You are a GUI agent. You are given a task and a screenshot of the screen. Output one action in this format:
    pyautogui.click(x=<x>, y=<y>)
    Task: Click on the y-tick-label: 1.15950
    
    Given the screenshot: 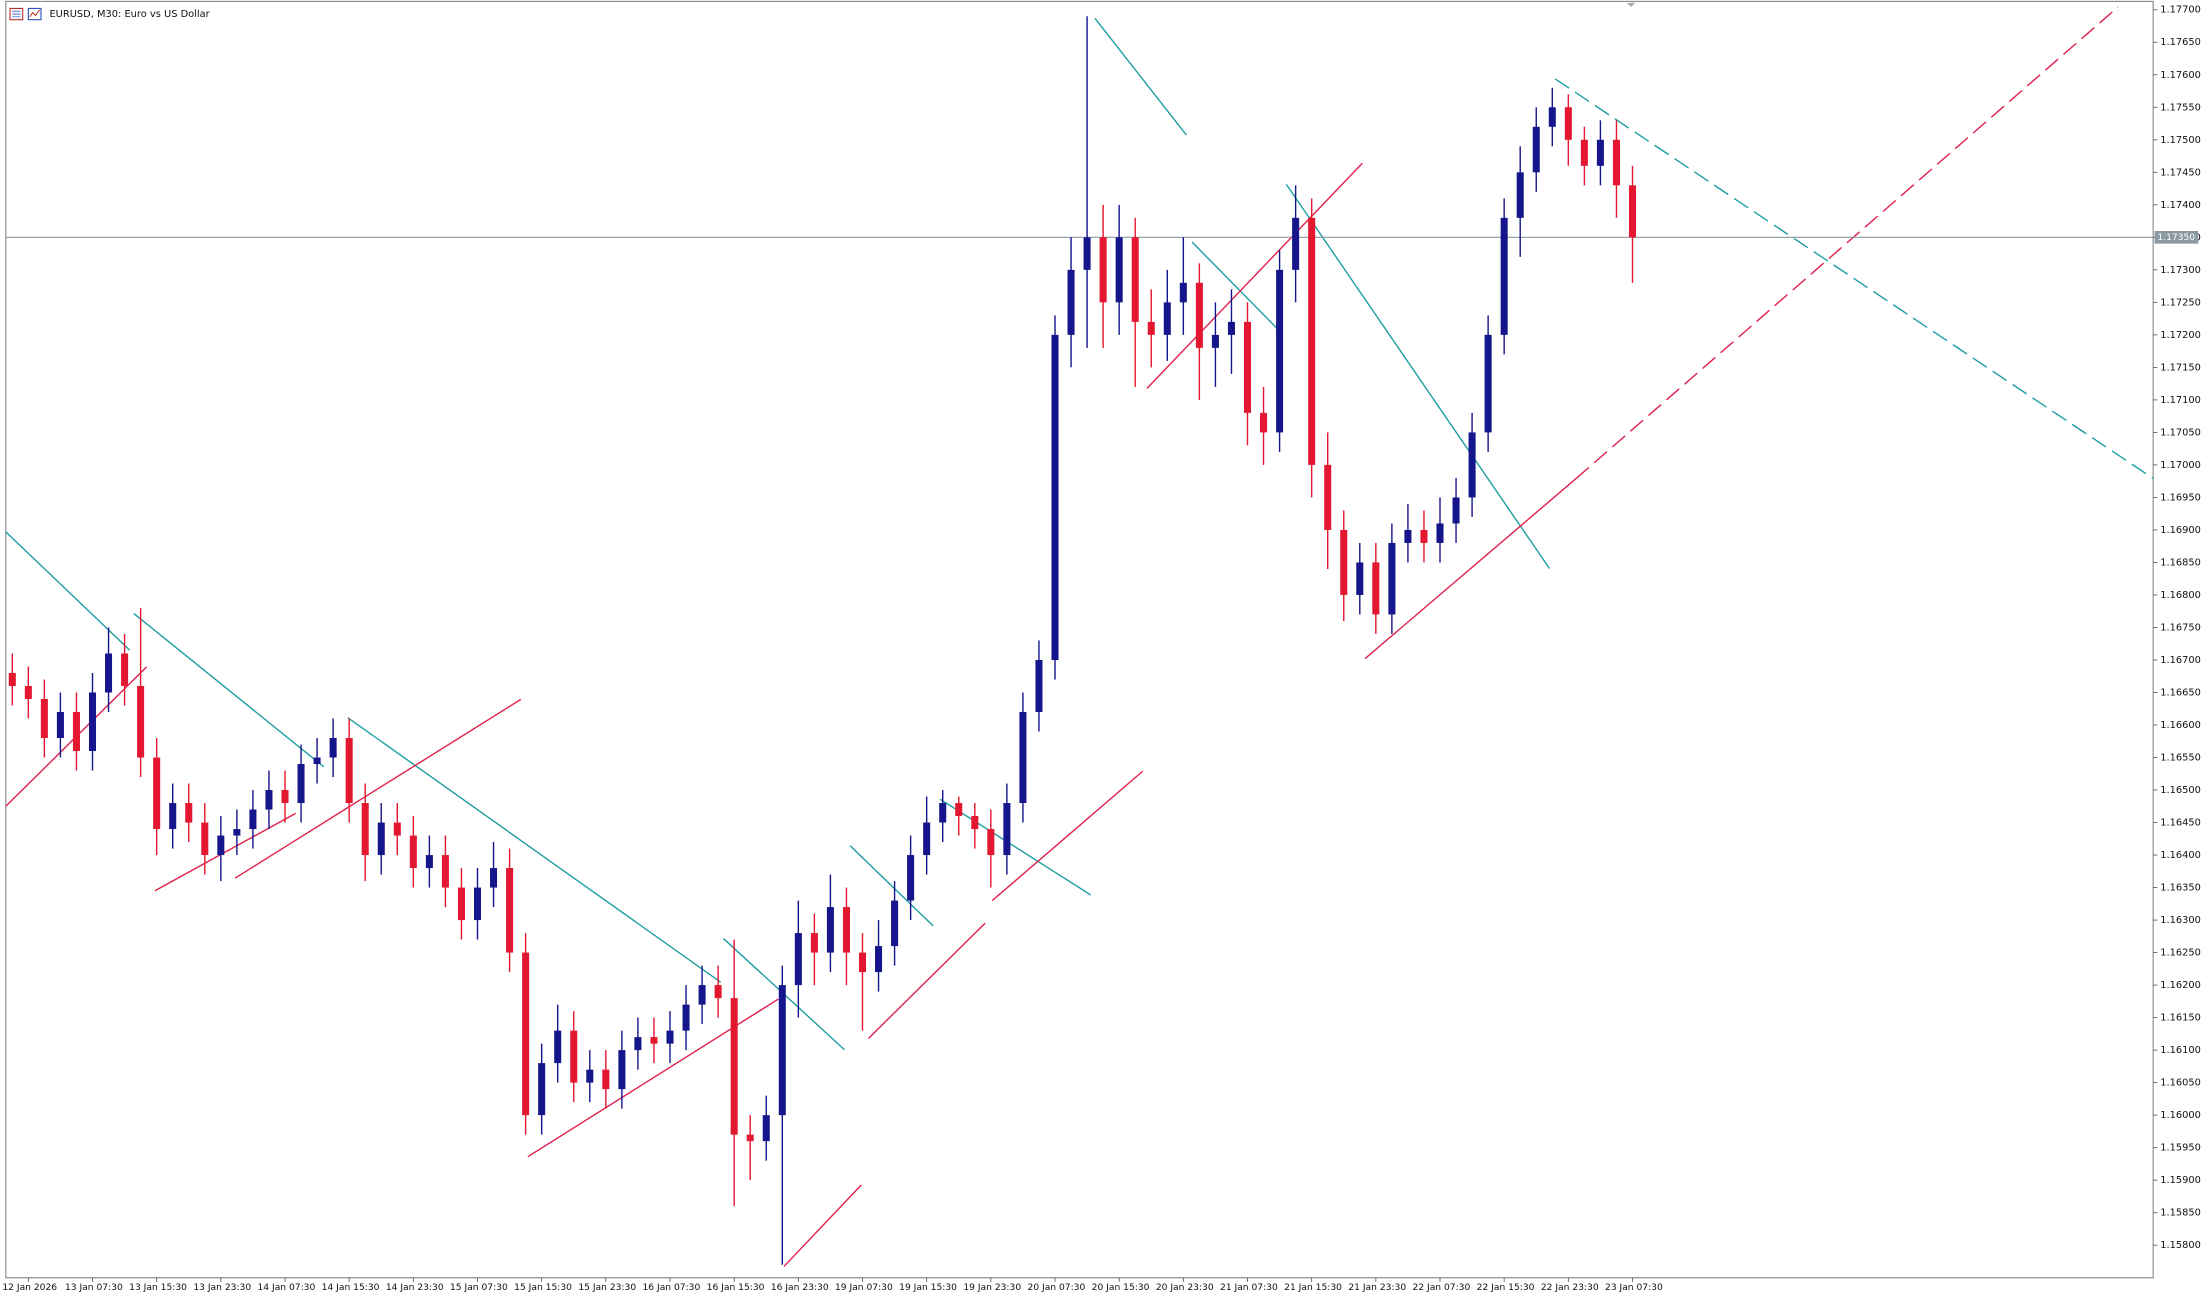 What is the action you would take?
    pyautogui.click(x=2180, y=1148)
    